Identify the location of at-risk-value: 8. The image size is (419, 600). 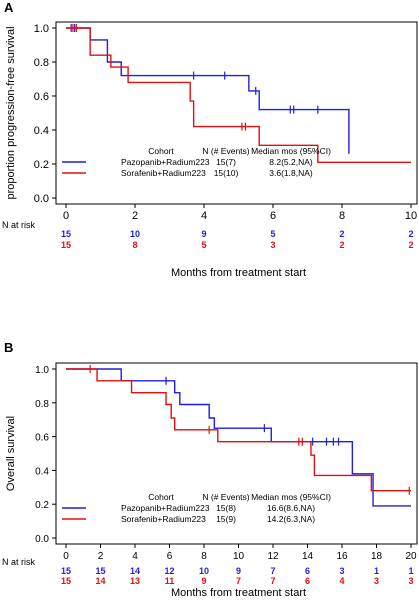
(134, 245).